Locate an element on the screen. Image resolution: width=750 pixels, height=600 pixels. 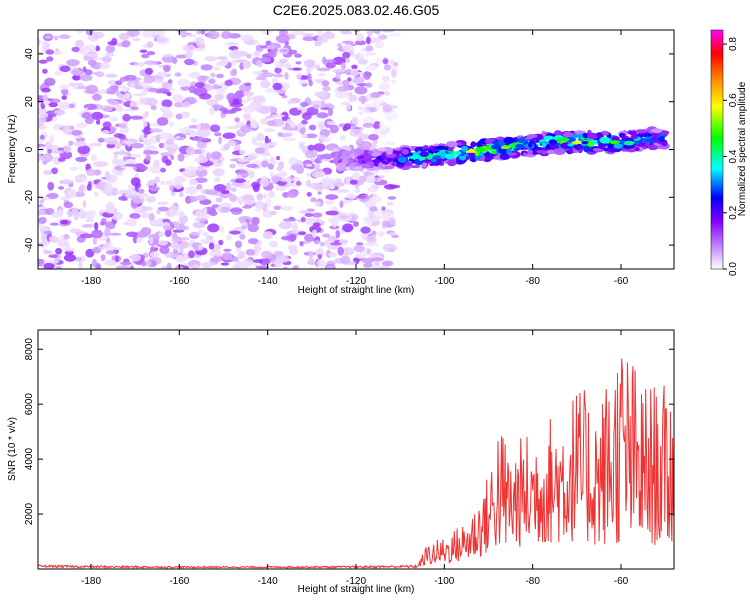
colorbar-tick-label: 0.0 is located at coordinates (733, 269).